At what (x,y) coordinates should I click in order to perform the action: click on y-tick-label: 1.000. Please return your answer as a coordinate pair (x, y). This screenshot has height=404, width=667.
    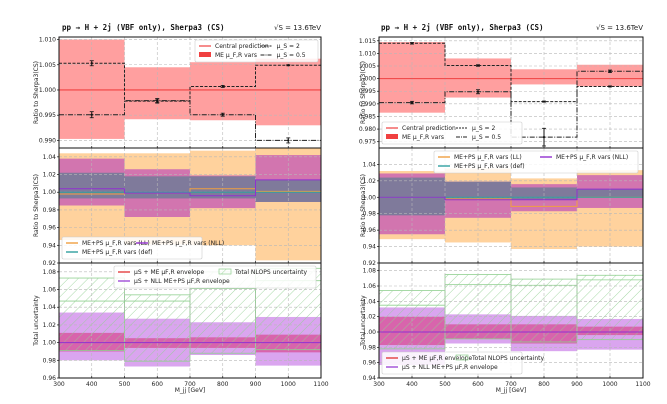
    Looking at the image, I should click on (367, 79).